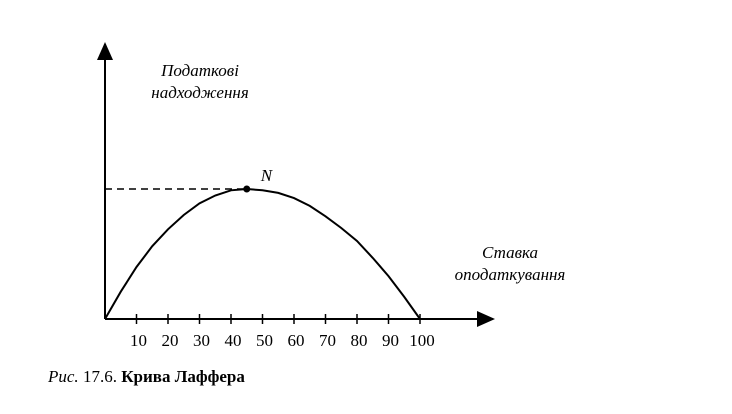  What do you see at coordinates (100, 376) in the screenshot?
I see `caption-number: 17.6.` at bounding box center [100, 376].